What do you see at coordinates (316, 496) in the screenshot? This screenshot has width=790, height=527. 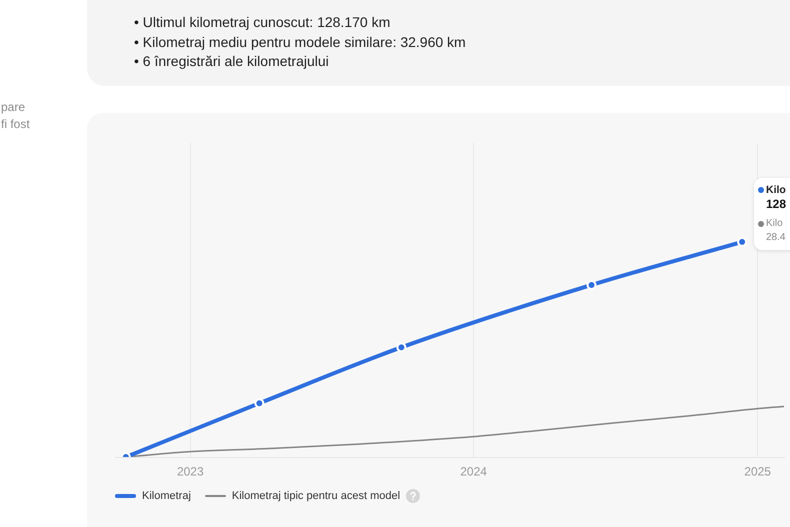 I see `legend-label: Kilometraj tipic pentru acest model` at bounding box center [316, 496].